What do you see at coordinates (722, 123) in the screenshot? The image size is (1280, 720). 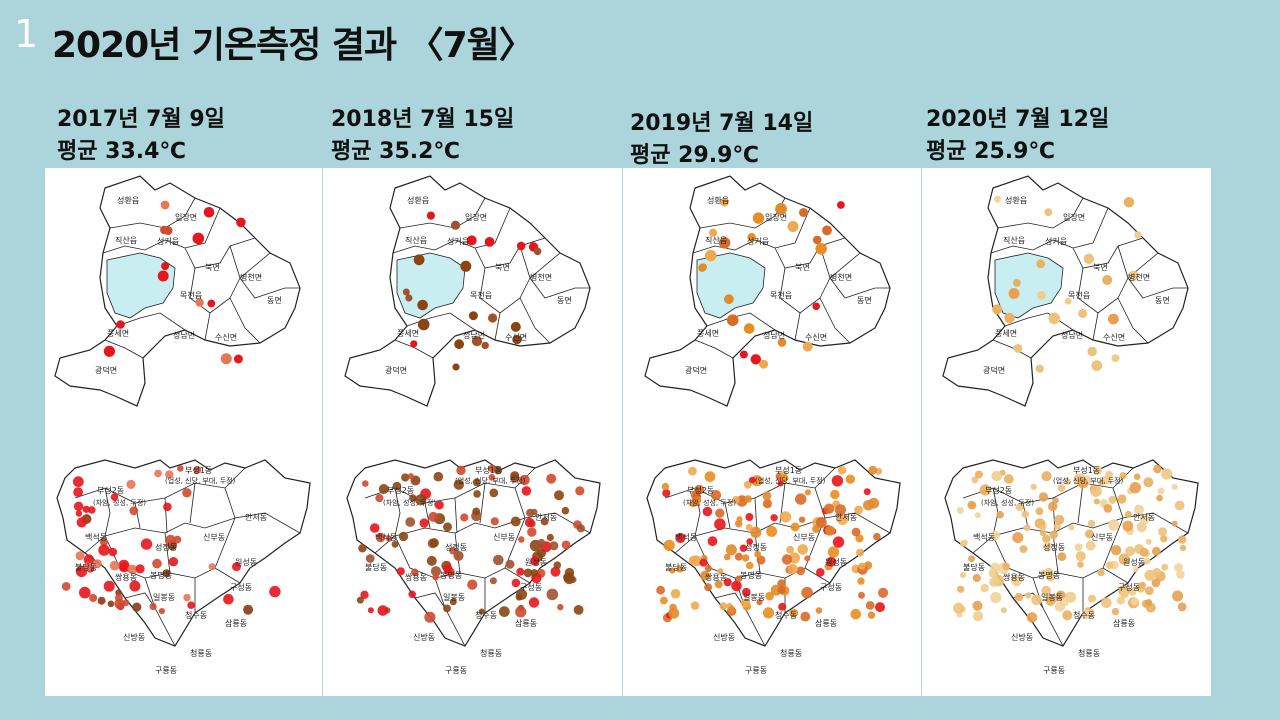 I see `date-label: 2019년 7월 14일` at bounding box center [722, 123].